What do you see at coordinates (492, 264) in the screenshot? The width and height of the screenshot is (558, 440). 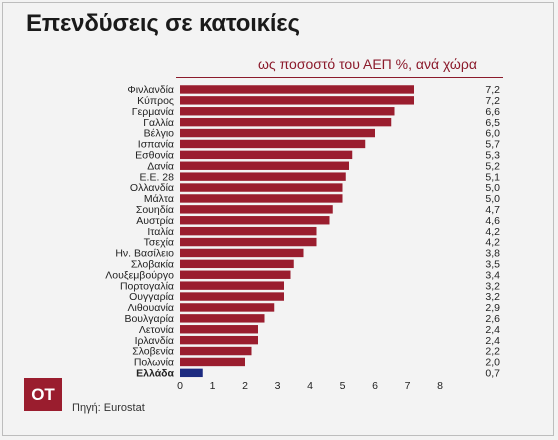 I see `value-label: 3,5` at bounding box center [492, 264].